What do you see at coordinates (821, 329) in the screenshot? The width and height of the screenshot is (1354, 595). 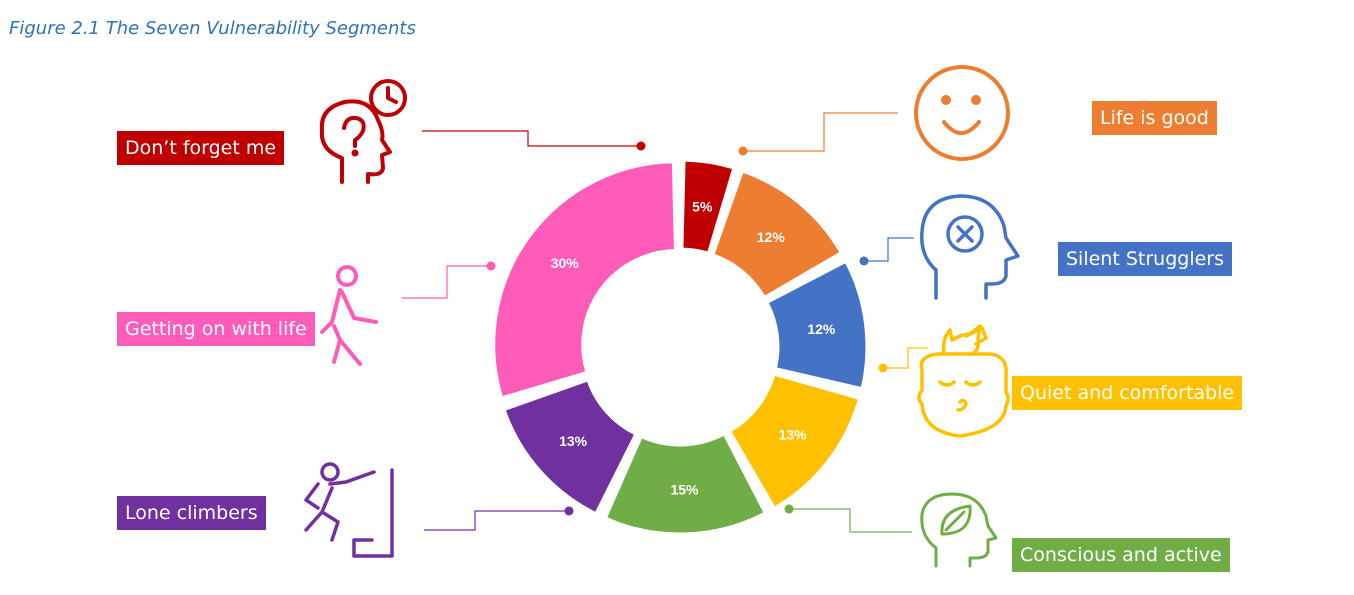 I see `slice-value-label-2: 12%` at bounding box center [821, 329].